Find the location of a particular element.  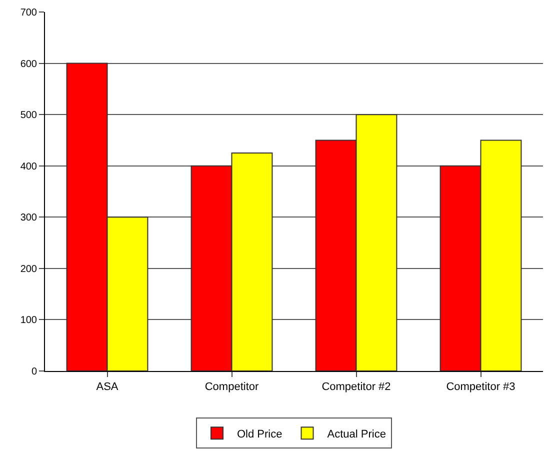

y-tick-label: 500 is located at coordinates (29, 116).